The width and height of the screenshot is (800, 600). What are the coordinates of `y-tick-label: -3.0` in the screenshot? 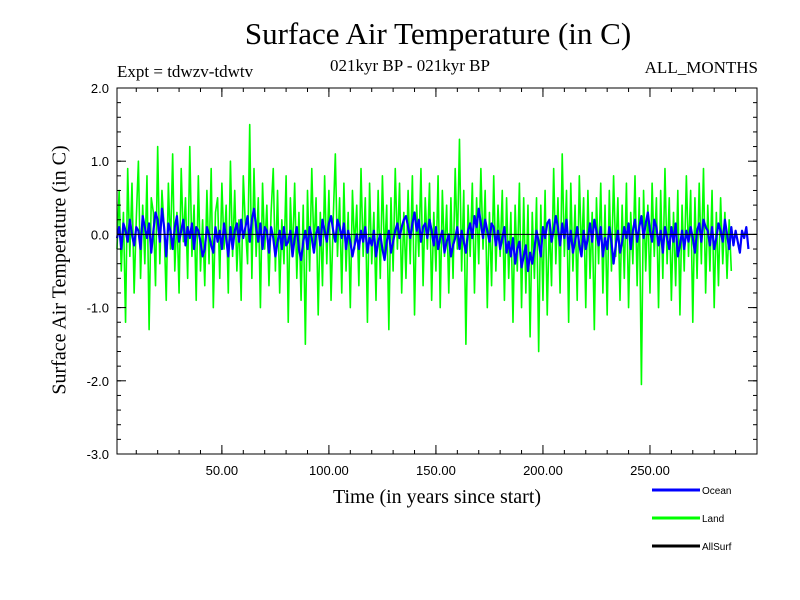 It's located at (98, 454).